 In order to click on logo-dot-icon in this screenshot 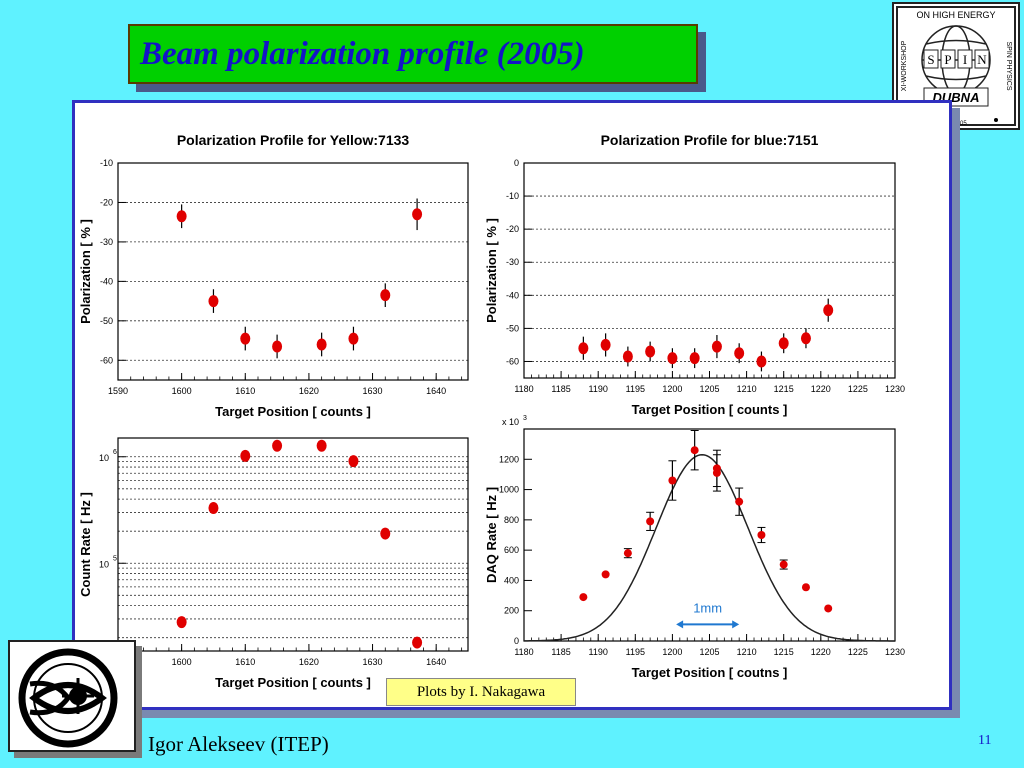, I will do `click(996, 120)`.